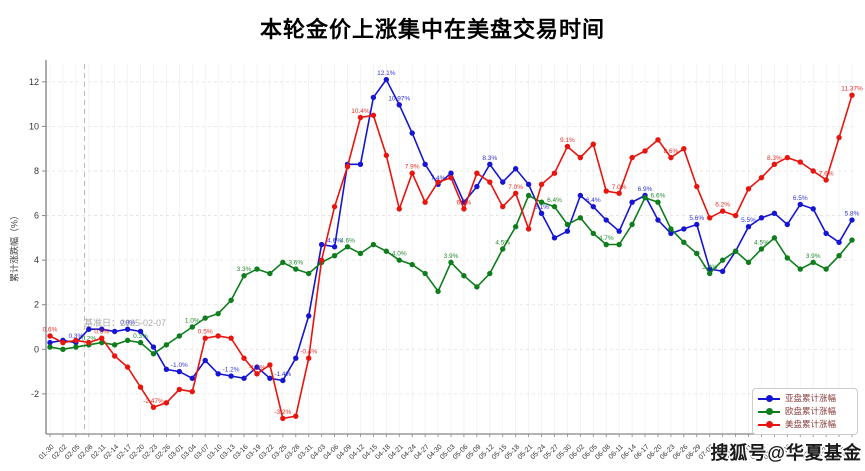  What do you see at coordinates (800, 198) in the screenshot?
I see `svg-text: 6.5%` at bounding box center [800, 198].